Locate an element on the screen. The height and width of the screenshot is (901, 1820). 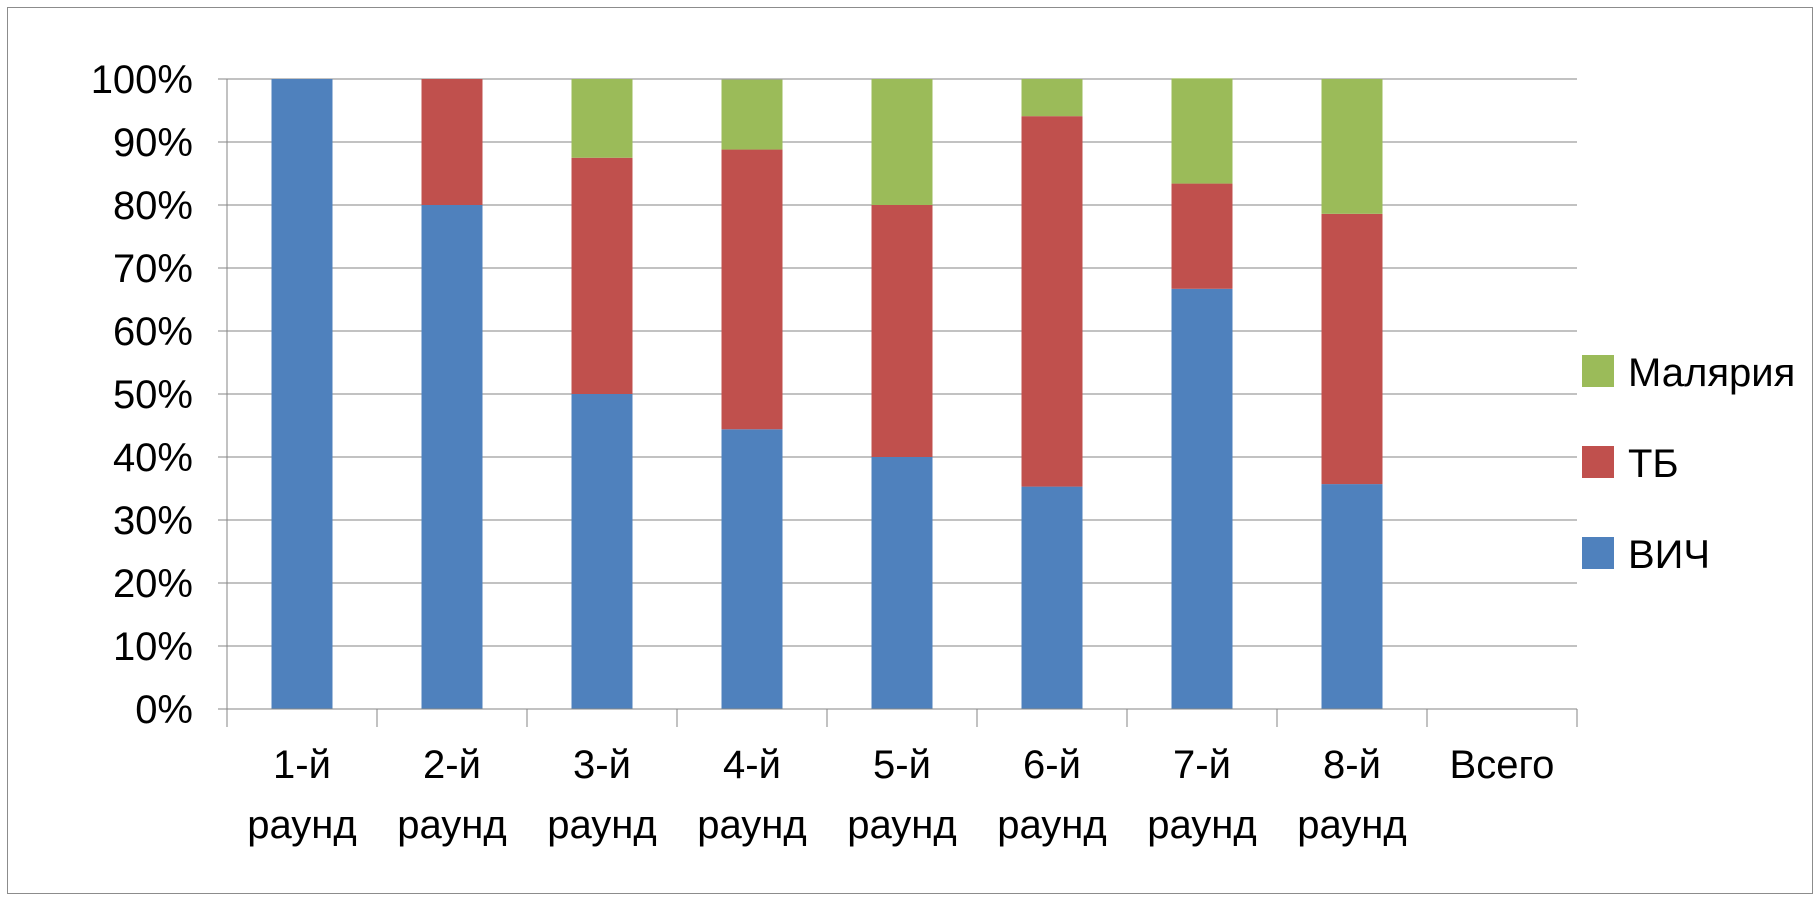
x-tick-label: 3-й раунд is located at coordinates (601, 795).